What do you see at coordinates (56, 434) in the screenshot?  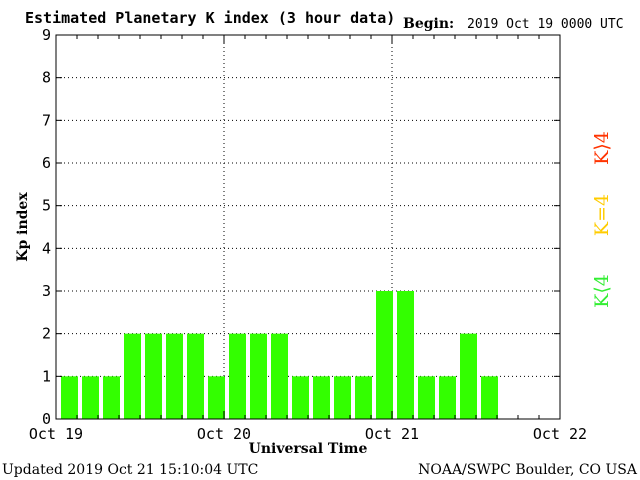 I see `x-tick-label: Oct 19` at bounding box center [56, 434].